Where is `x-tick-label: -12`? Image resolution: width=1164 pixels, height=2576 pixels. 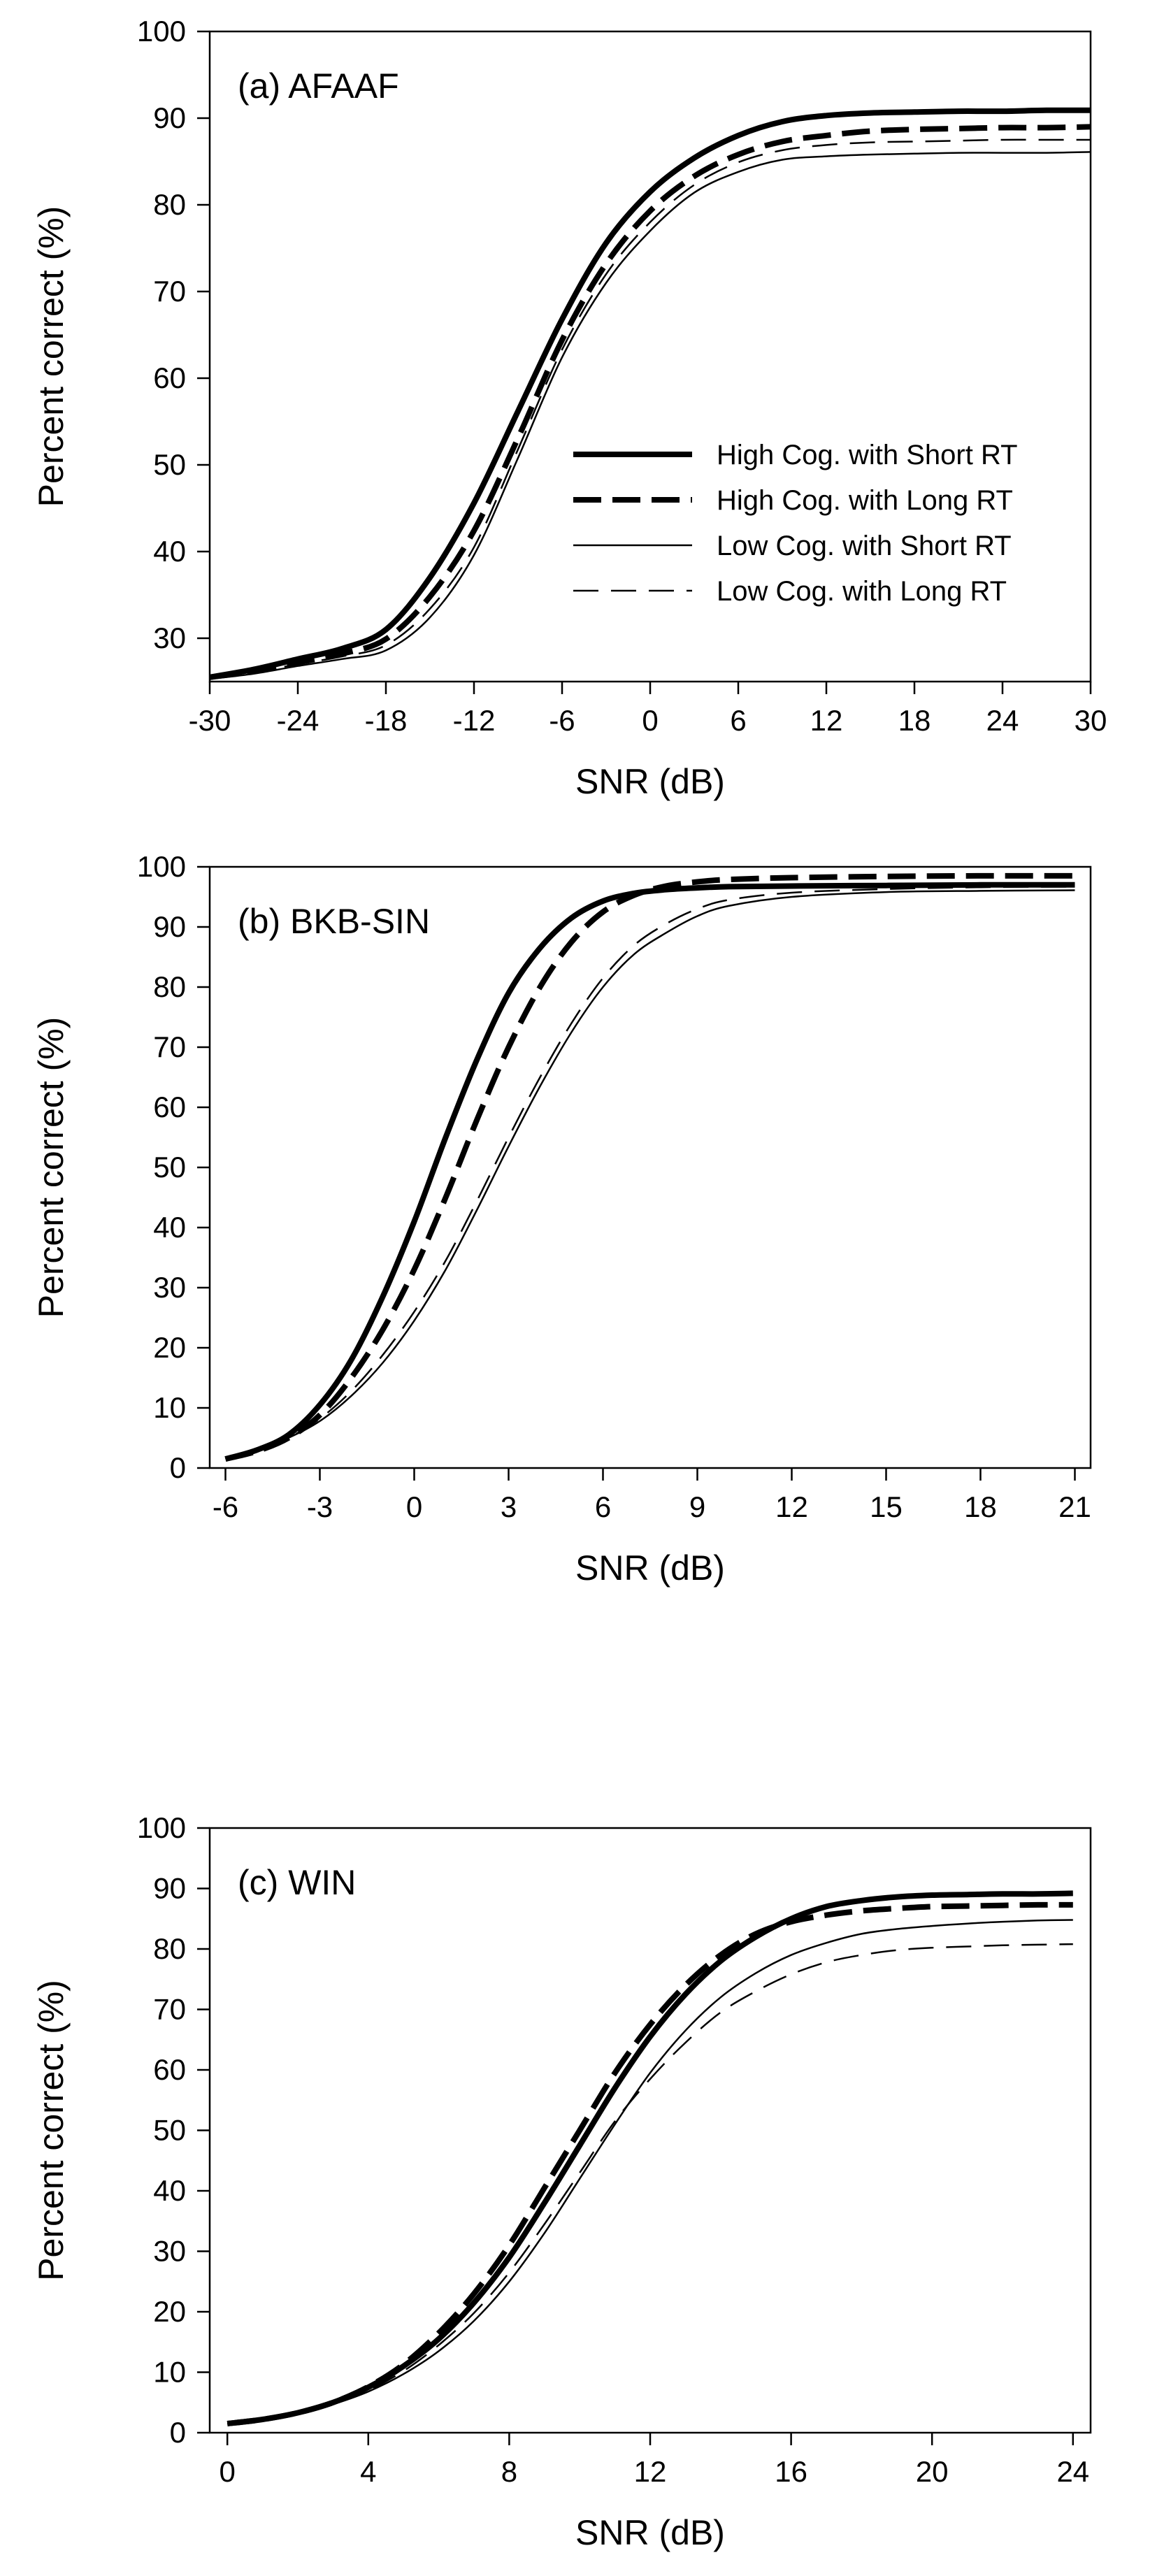
x-tick-label: -12 is located at coordinates (474, 720).